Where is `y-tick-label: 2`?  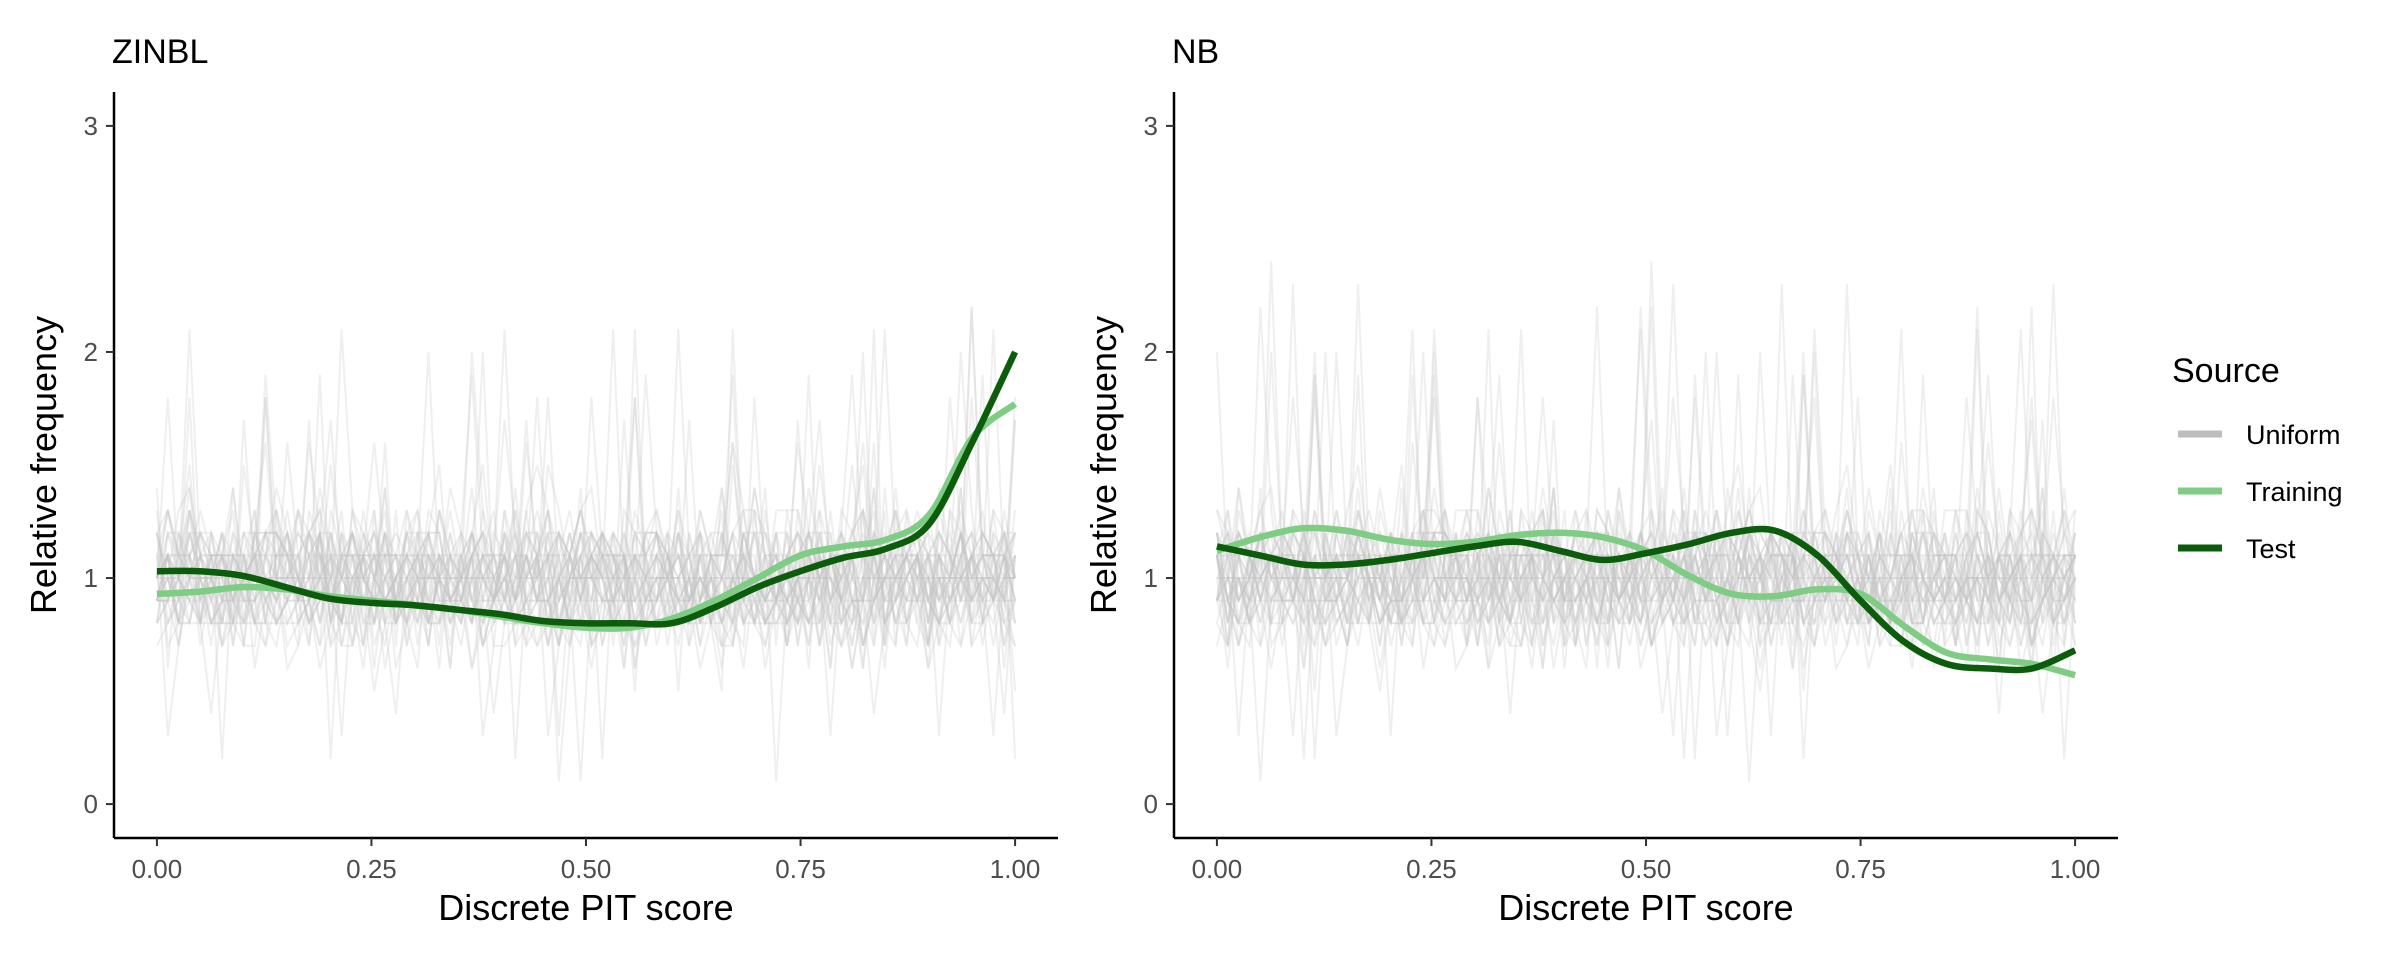 y-tick-label: 2 is located at coordinates (91, 352).